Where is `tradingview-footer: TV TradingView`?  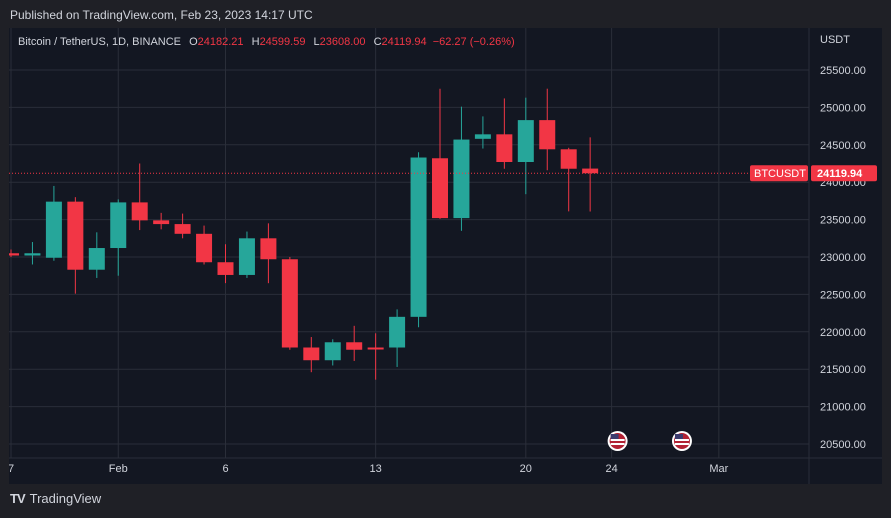
tradingview-footer: TV TradingView is located at coordinates (55, 498).